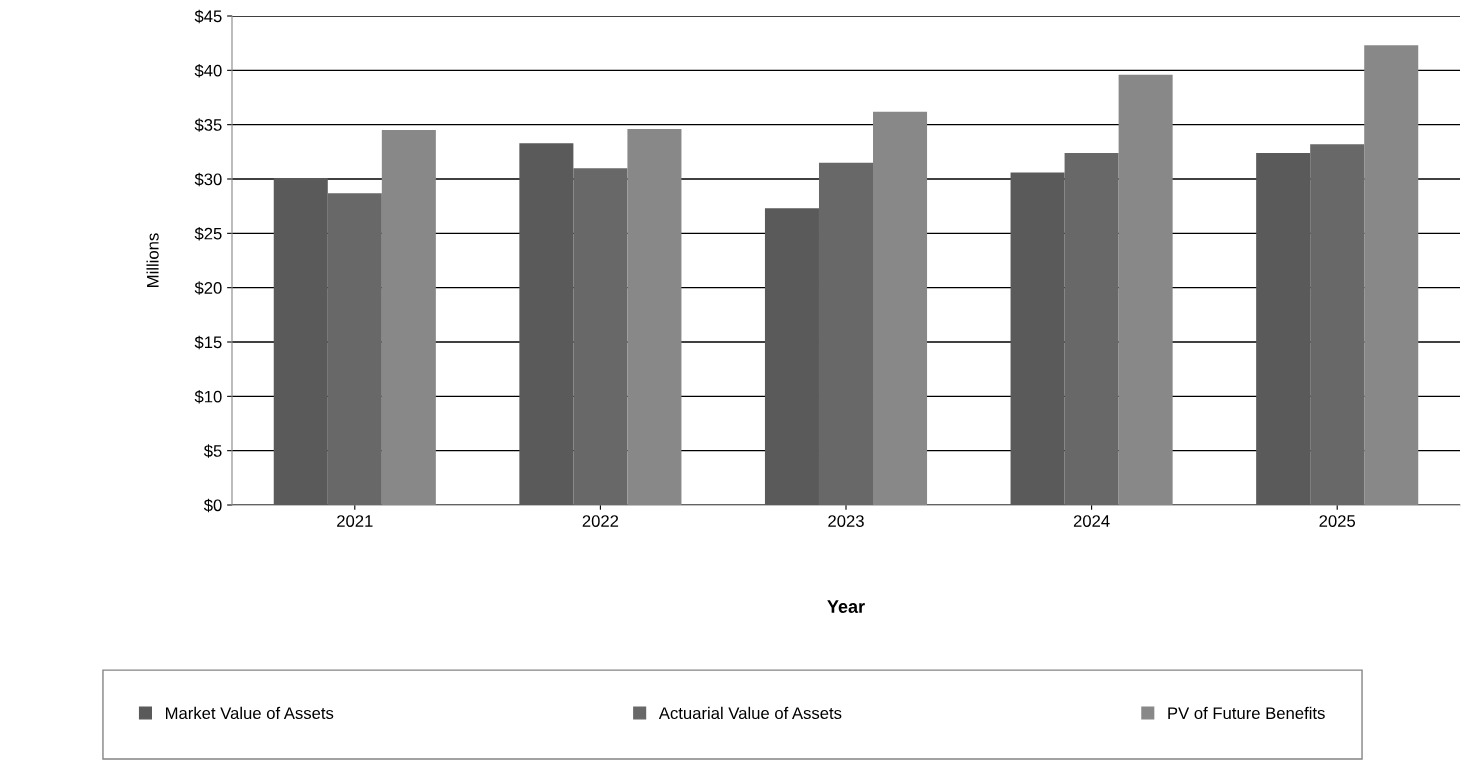  Describe the element at coordinates (208, 71) in the screenshot. I see `y-tick-label: $40` at that location.